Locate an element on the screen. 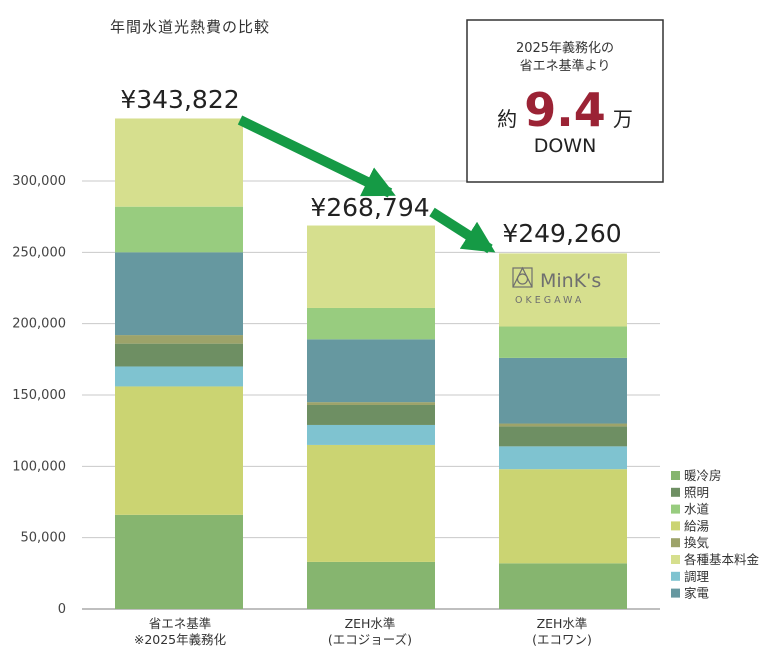 The image size is (770, 671). legend-entry: 水道 is located at coordinates (697, 509).